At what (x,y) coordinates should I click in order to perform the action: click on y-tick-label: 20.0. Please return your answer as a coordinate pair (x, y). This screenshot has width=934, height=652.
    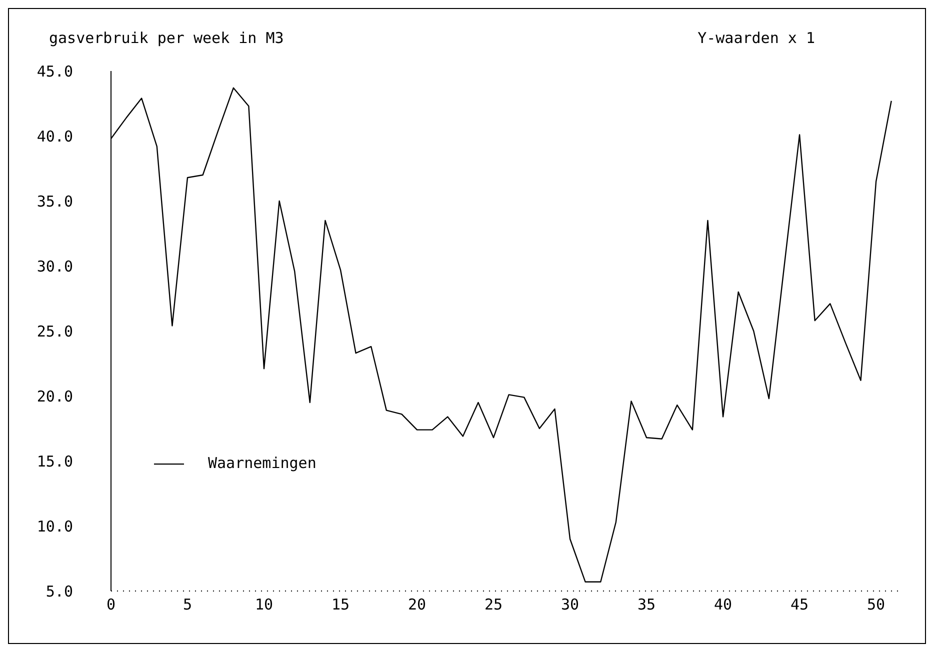
    Looking at the image, I should click on (54, 396).